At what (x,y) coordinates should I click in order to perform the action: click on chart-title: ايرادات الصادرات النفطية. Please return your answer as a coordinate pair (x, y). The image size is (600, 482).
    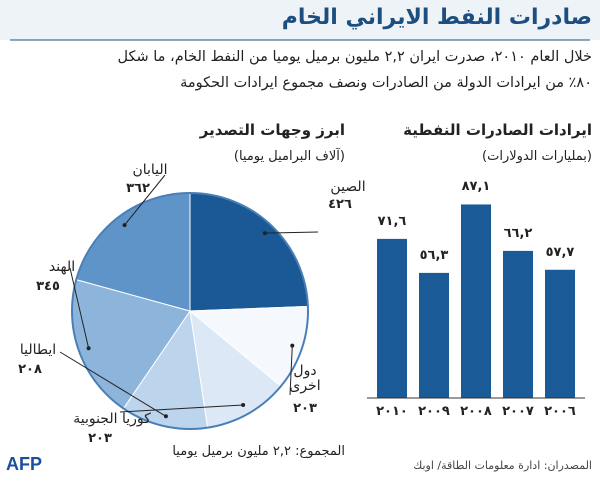
    Looking at the image, I should click on (497, 130).